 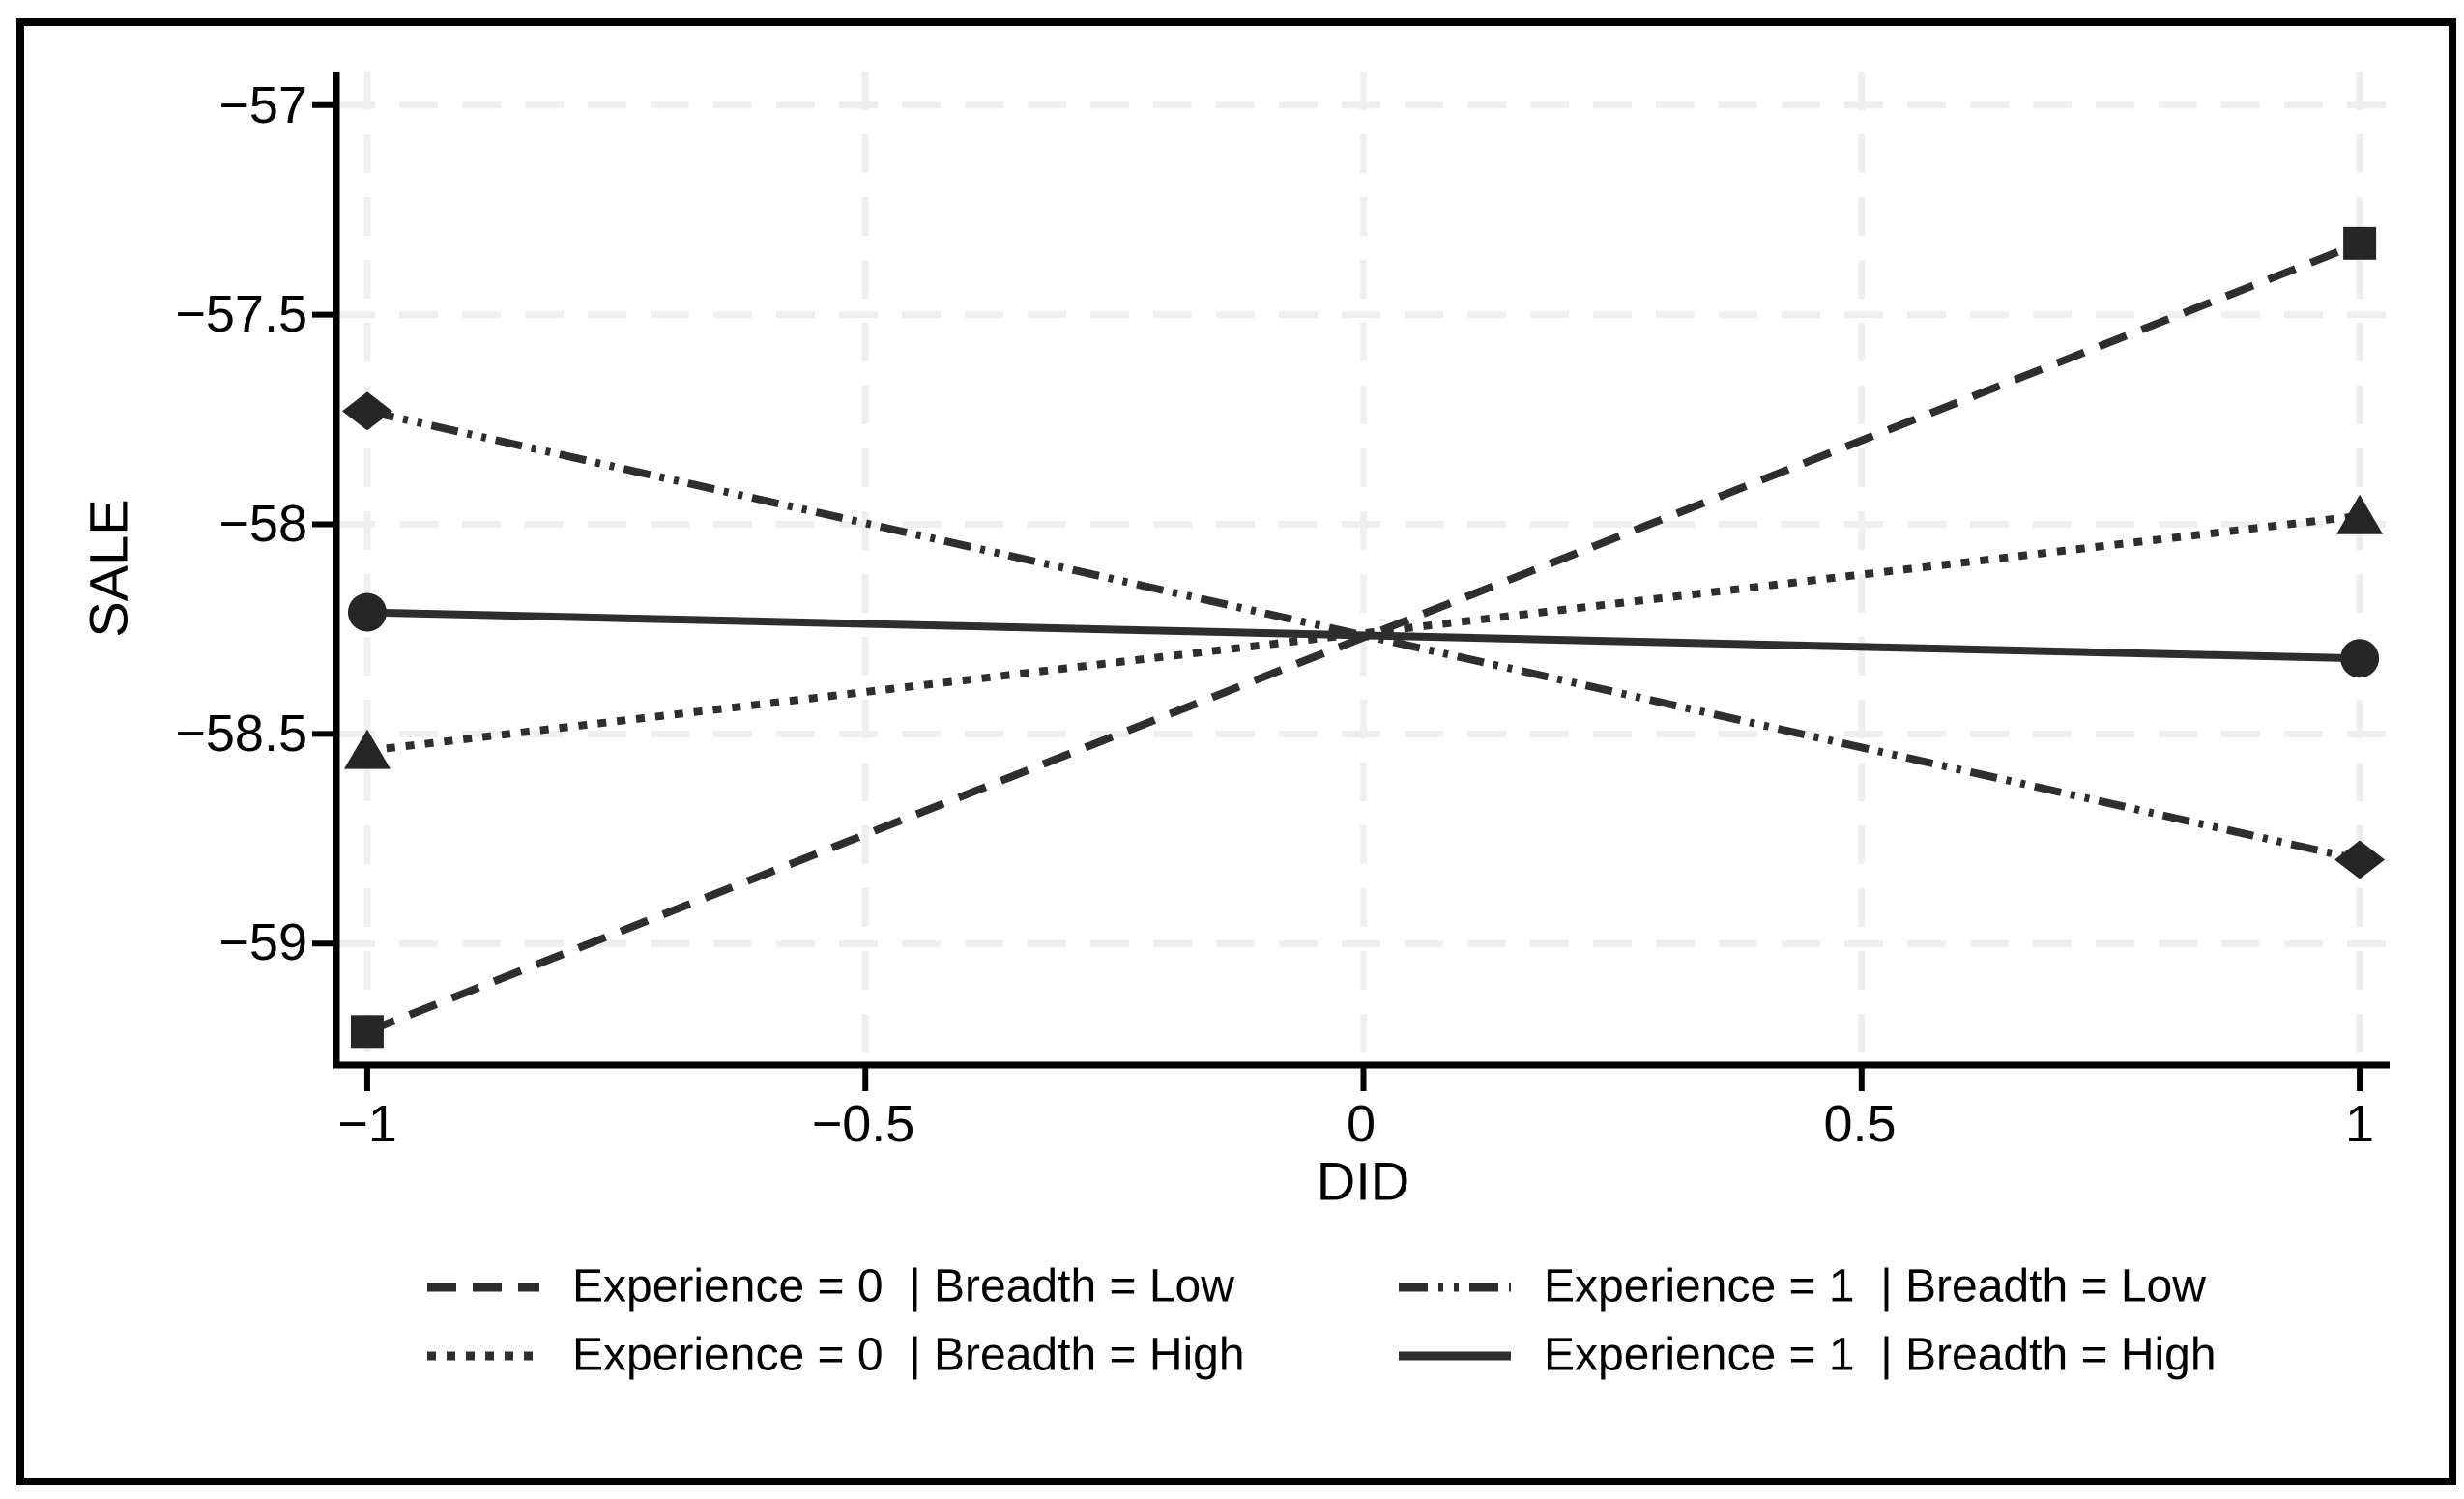 What do you see at coordinates (108, 569) in the screenshot?
I see `y-axis-title: SALE` at bounding box center [108, 569].